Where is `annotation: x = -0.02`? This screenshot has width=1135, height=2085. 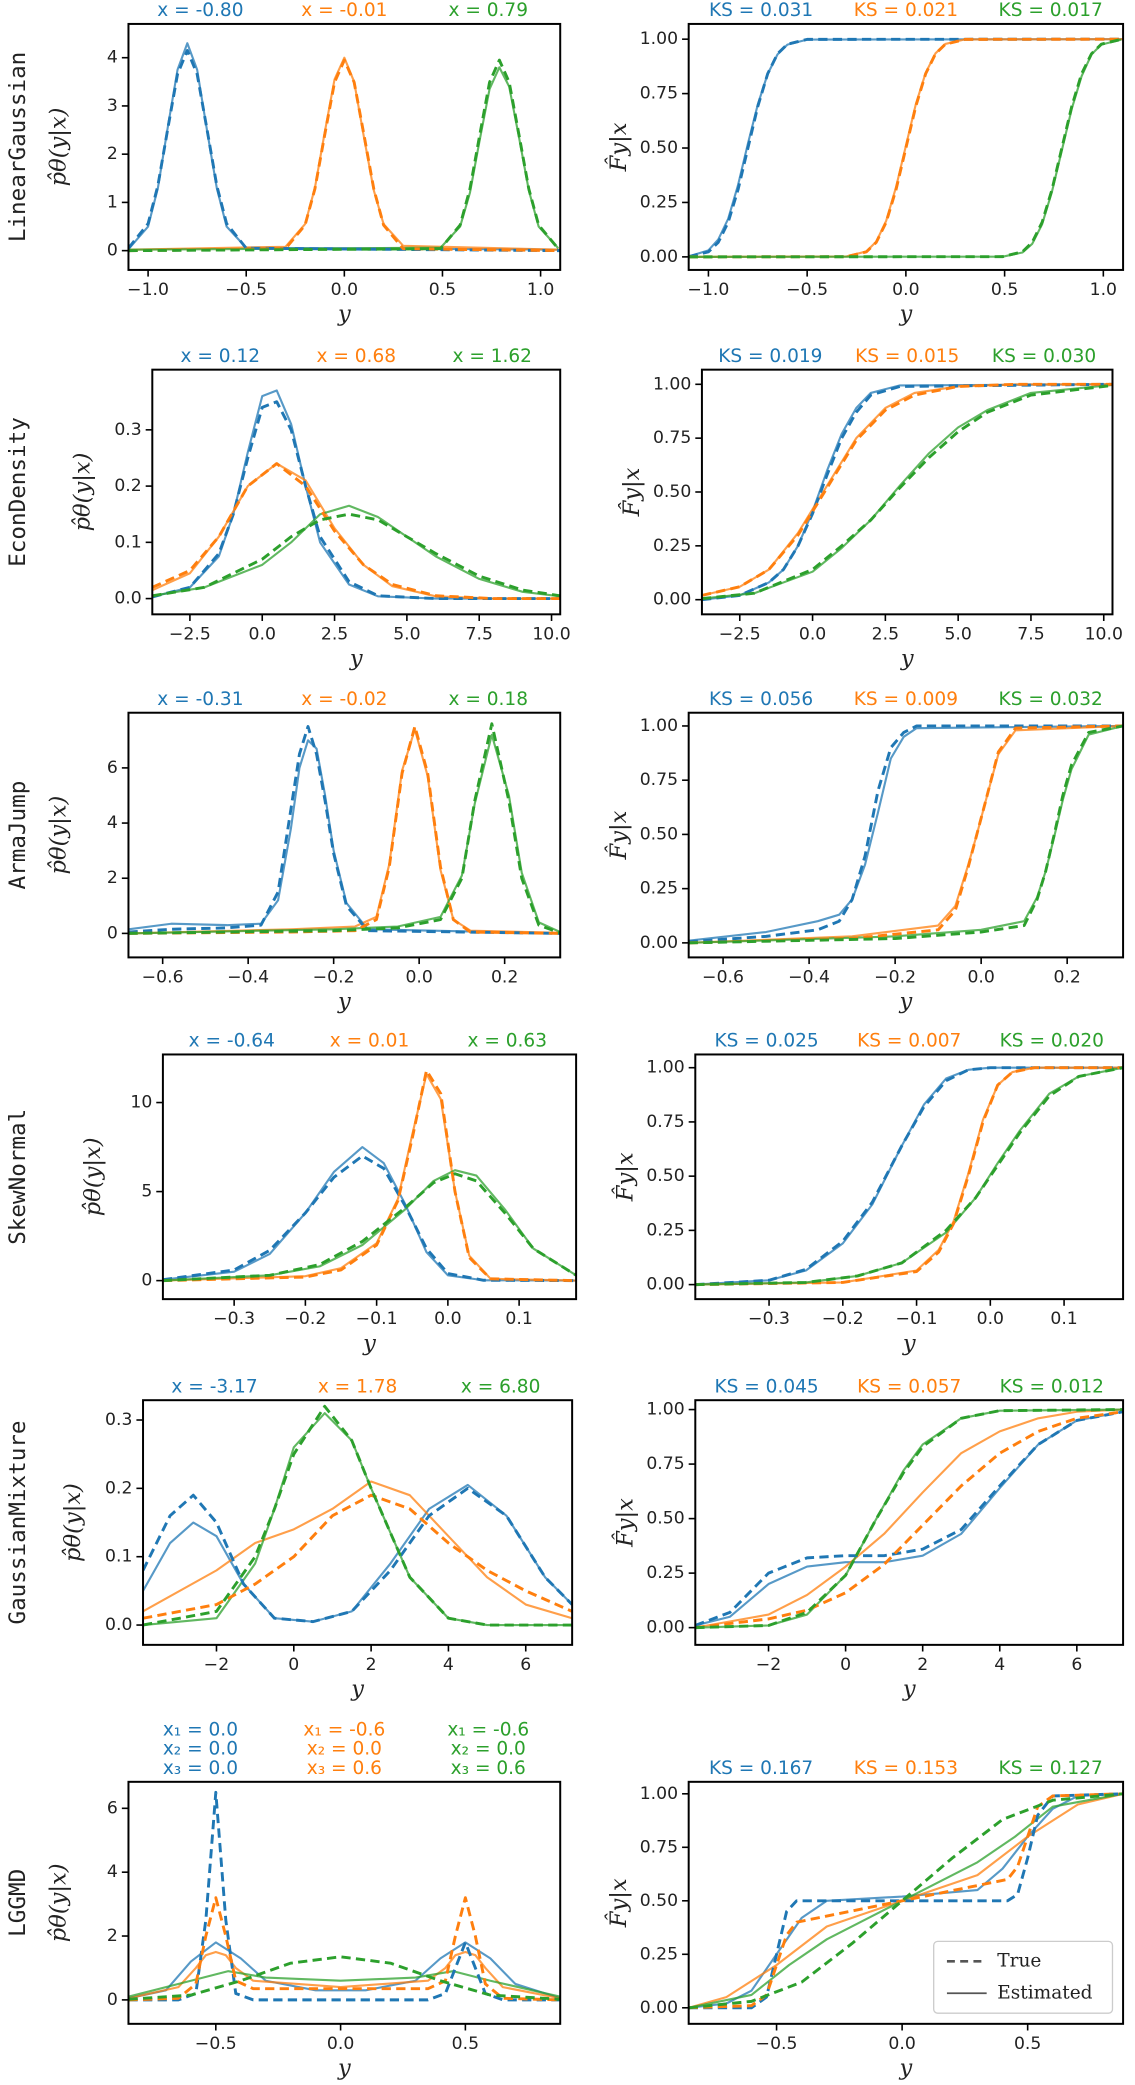
annotation: x = -0.02 is located at coordinates (344, 699).